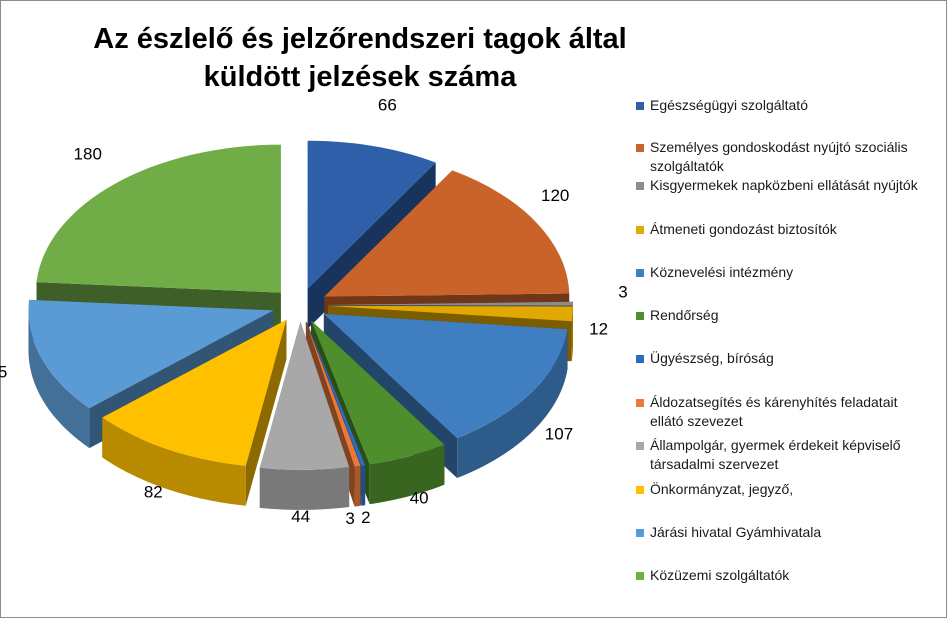 This screenshot has height=618, width=947. Describe the element at coordinates (555, 195) in the screenshot. I see `data-label-szemelyes-gondoskodast-nyujto-szocialis-szolgaltatok: 120` at that location.